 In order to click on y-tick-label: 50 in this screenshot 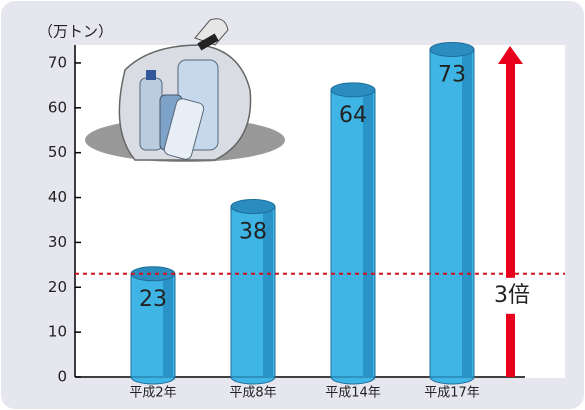, I will do `click(57, 152)`.